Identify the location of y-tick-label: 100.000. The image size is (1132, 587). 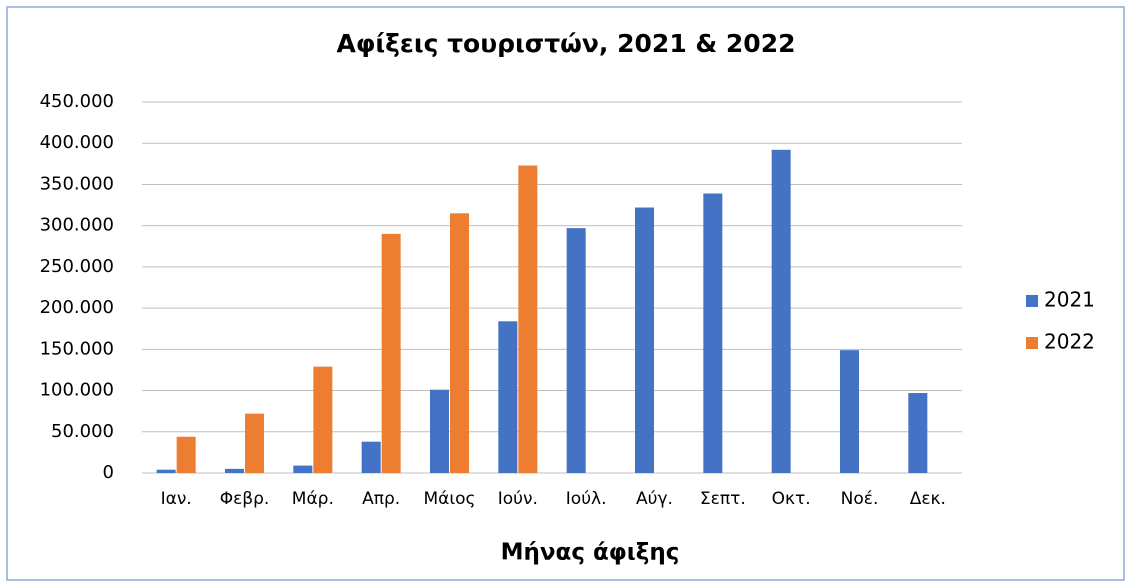
(77, 390).